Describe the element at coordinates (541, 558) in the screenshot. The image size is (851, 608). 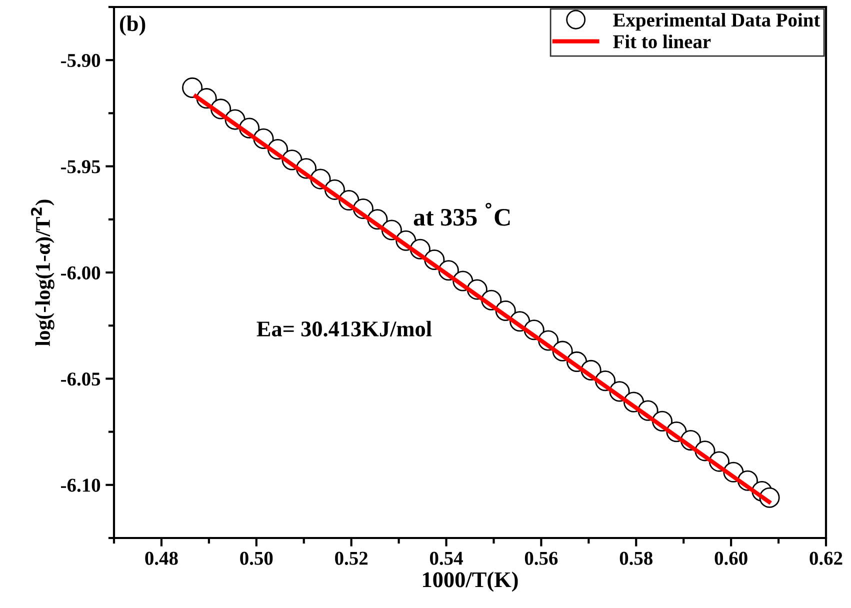
I see `x-tick-label: 0.56` at that location.